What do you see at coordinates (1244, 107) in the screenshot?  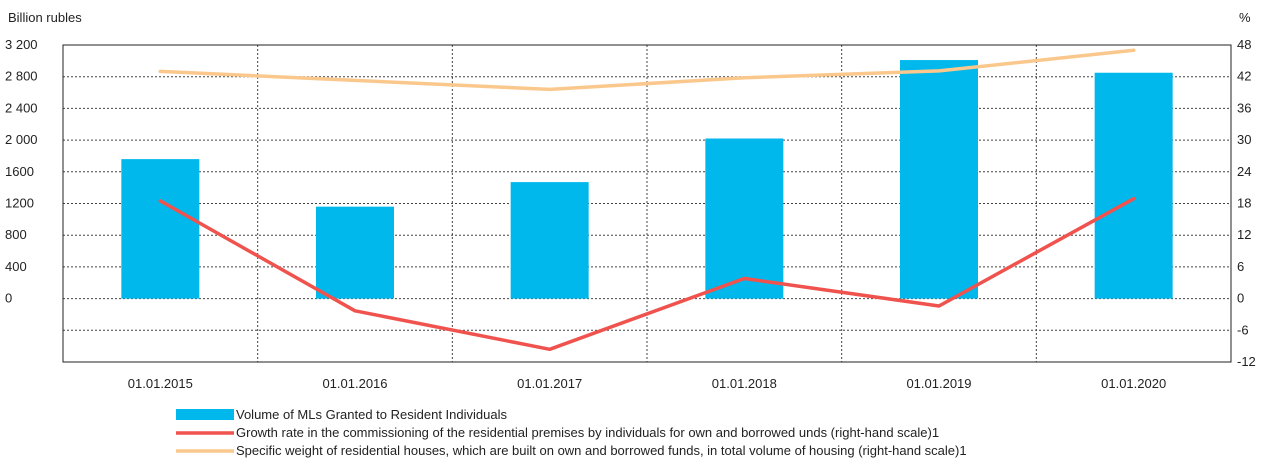 I see `right-tick-label: 36` at bounding box center [1244, 107].